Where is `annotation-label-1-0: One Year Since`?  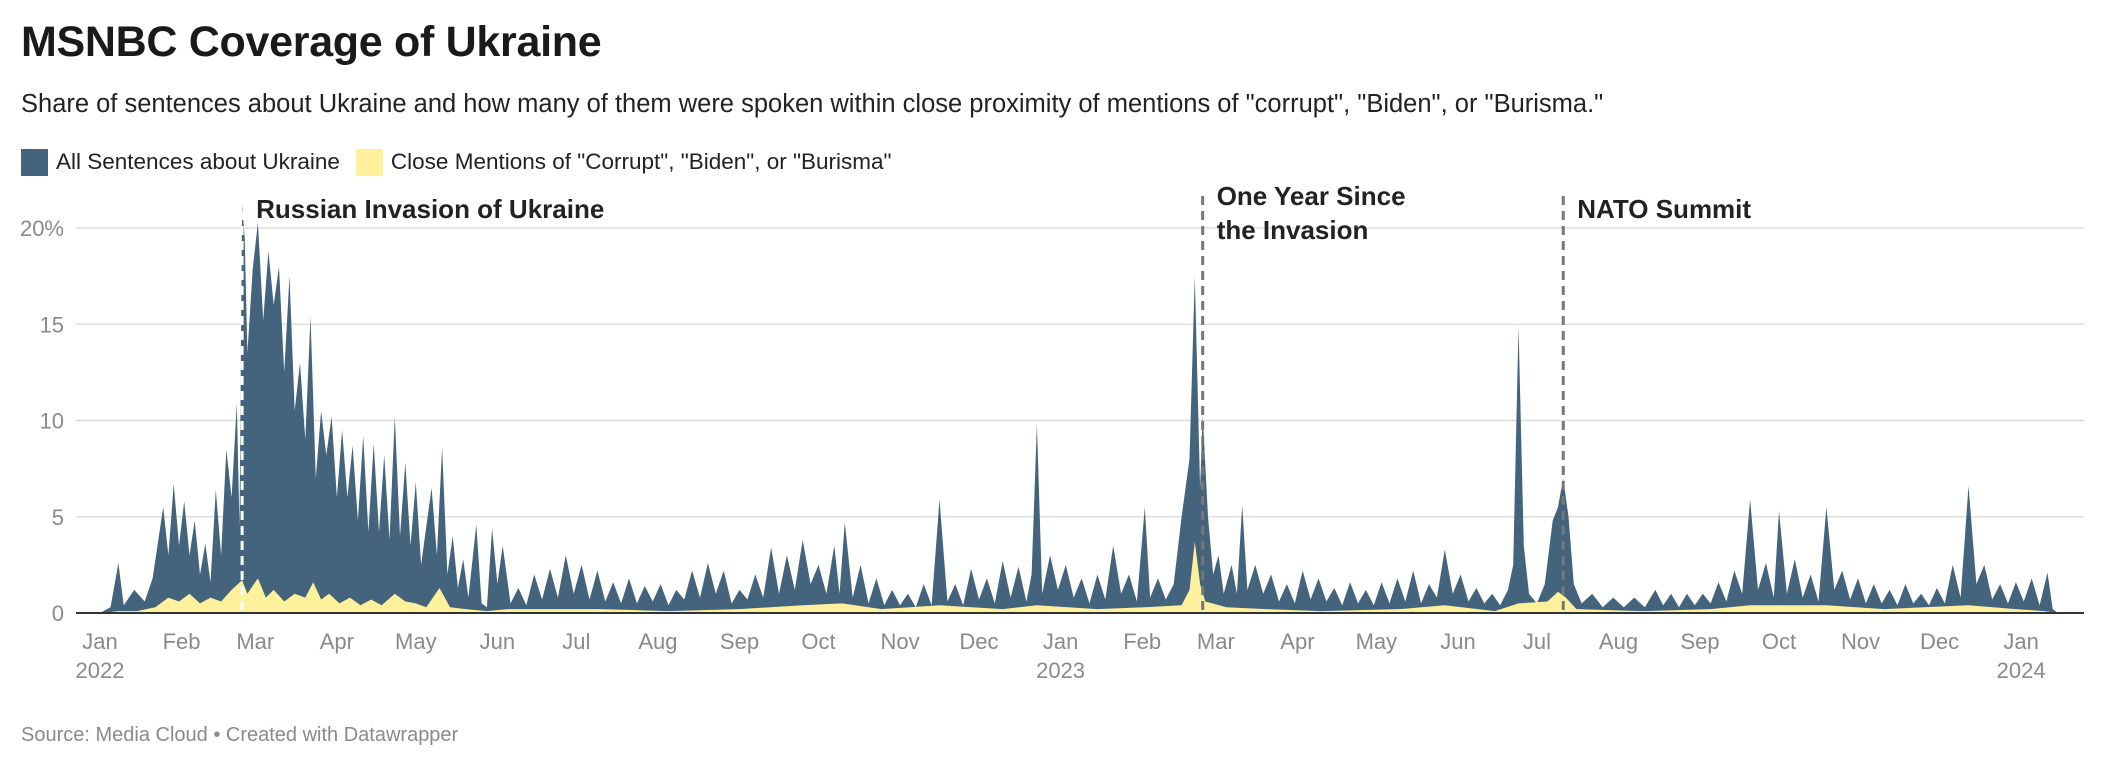 annotation-label-1-0: One Year Since is located at coordinates (1311, 196).